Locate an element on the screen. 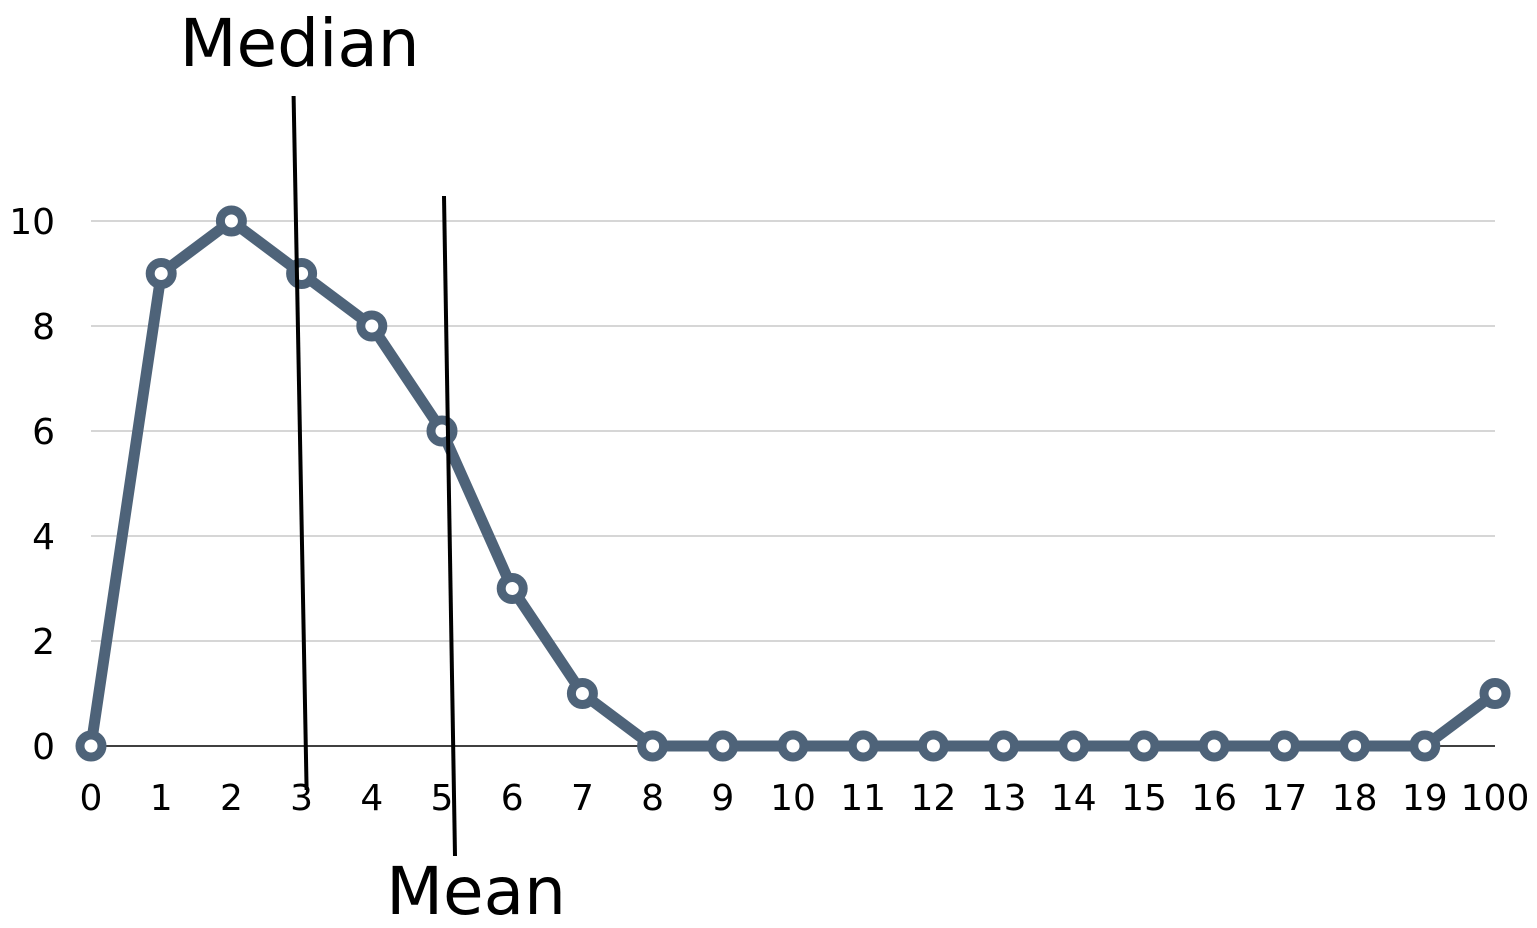  x-tick-label: 15 is located at coordinates (1144, 798).